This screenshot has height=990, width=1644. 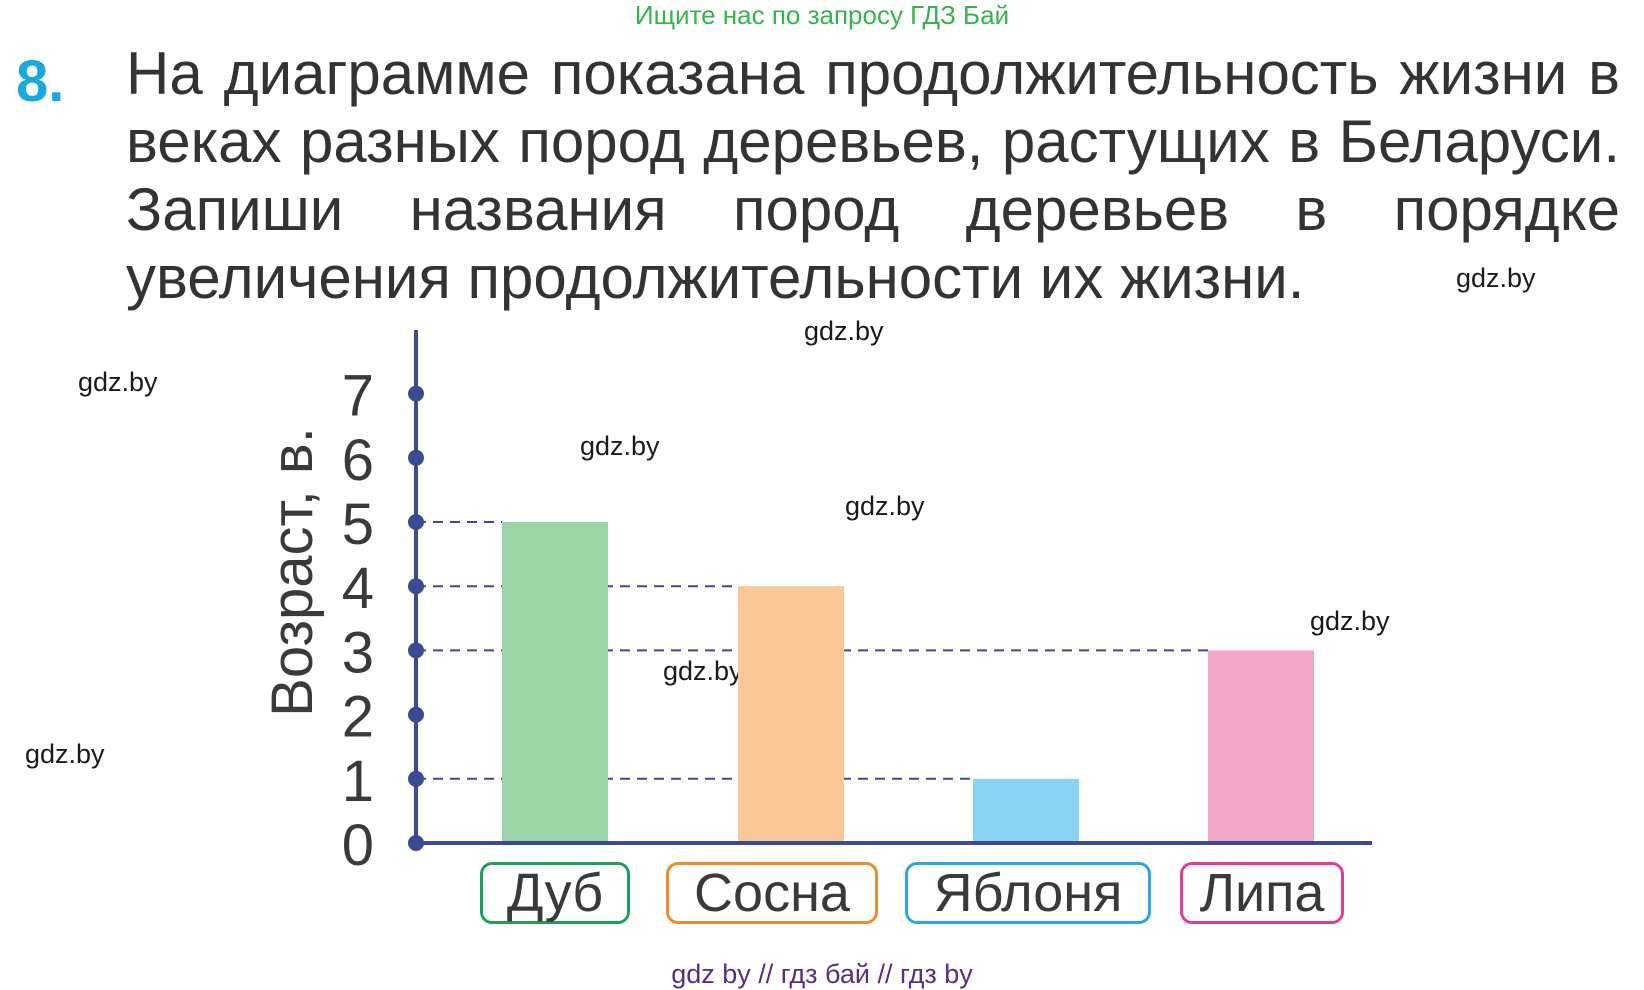 I want to click on category-label-Сосна: Сосна, so click(x=772, y=893).